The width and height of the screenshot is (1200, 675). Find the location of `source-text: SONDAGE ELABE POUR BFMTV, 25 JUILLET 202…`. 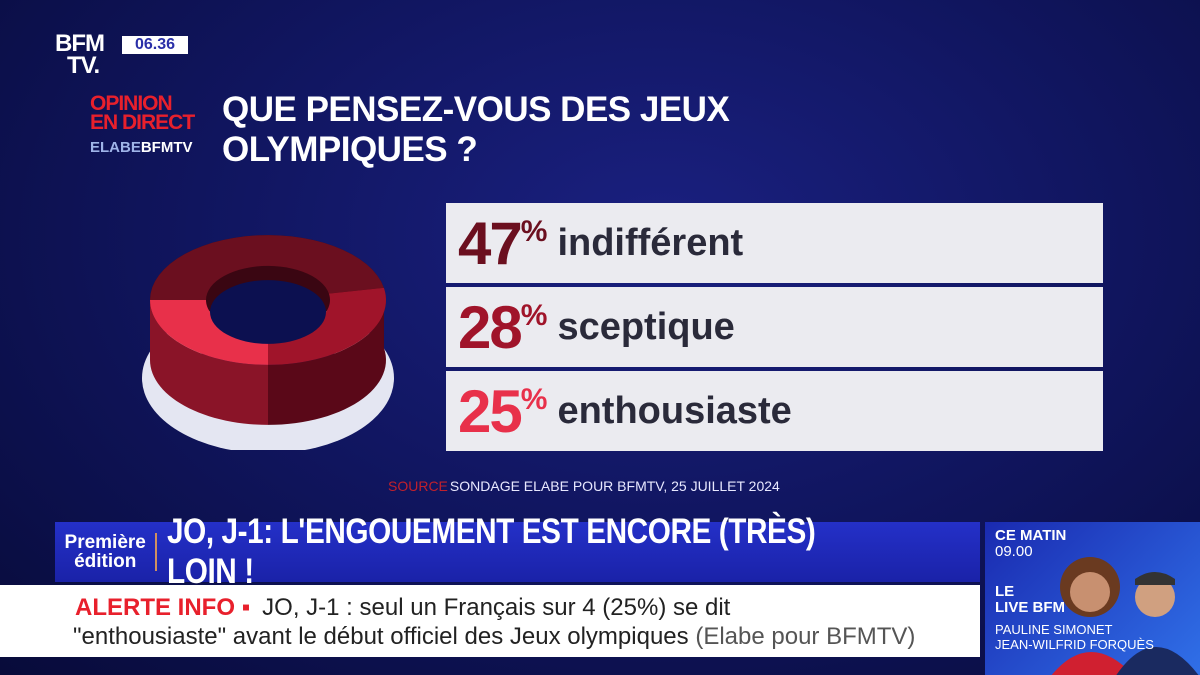

source-text: SONDAGE ELABE POUR BFMTV, 25 JUILLET 202… is located at coordinates (614, 486).